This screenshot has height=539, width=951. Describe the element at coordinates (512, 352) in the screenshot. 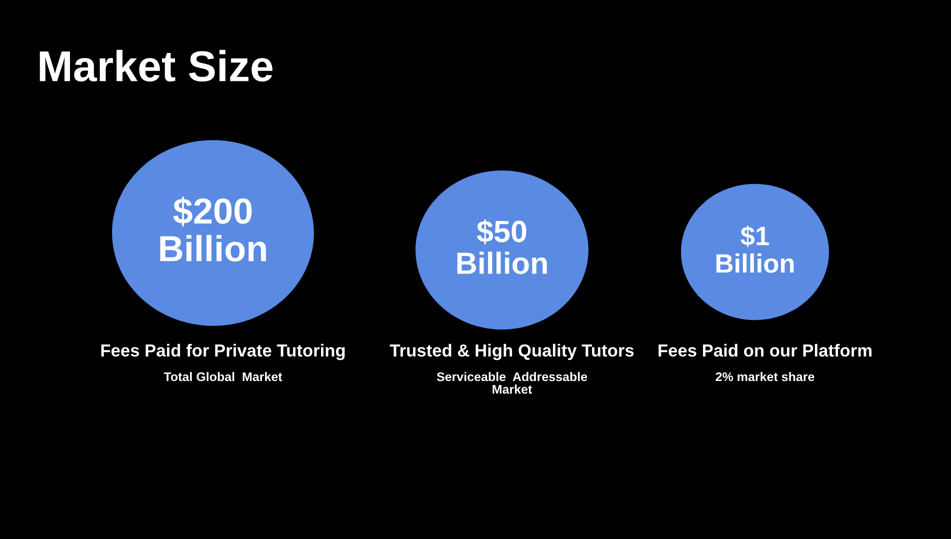

I see `category-label: Trusted & High Quality Tutors` at that location.